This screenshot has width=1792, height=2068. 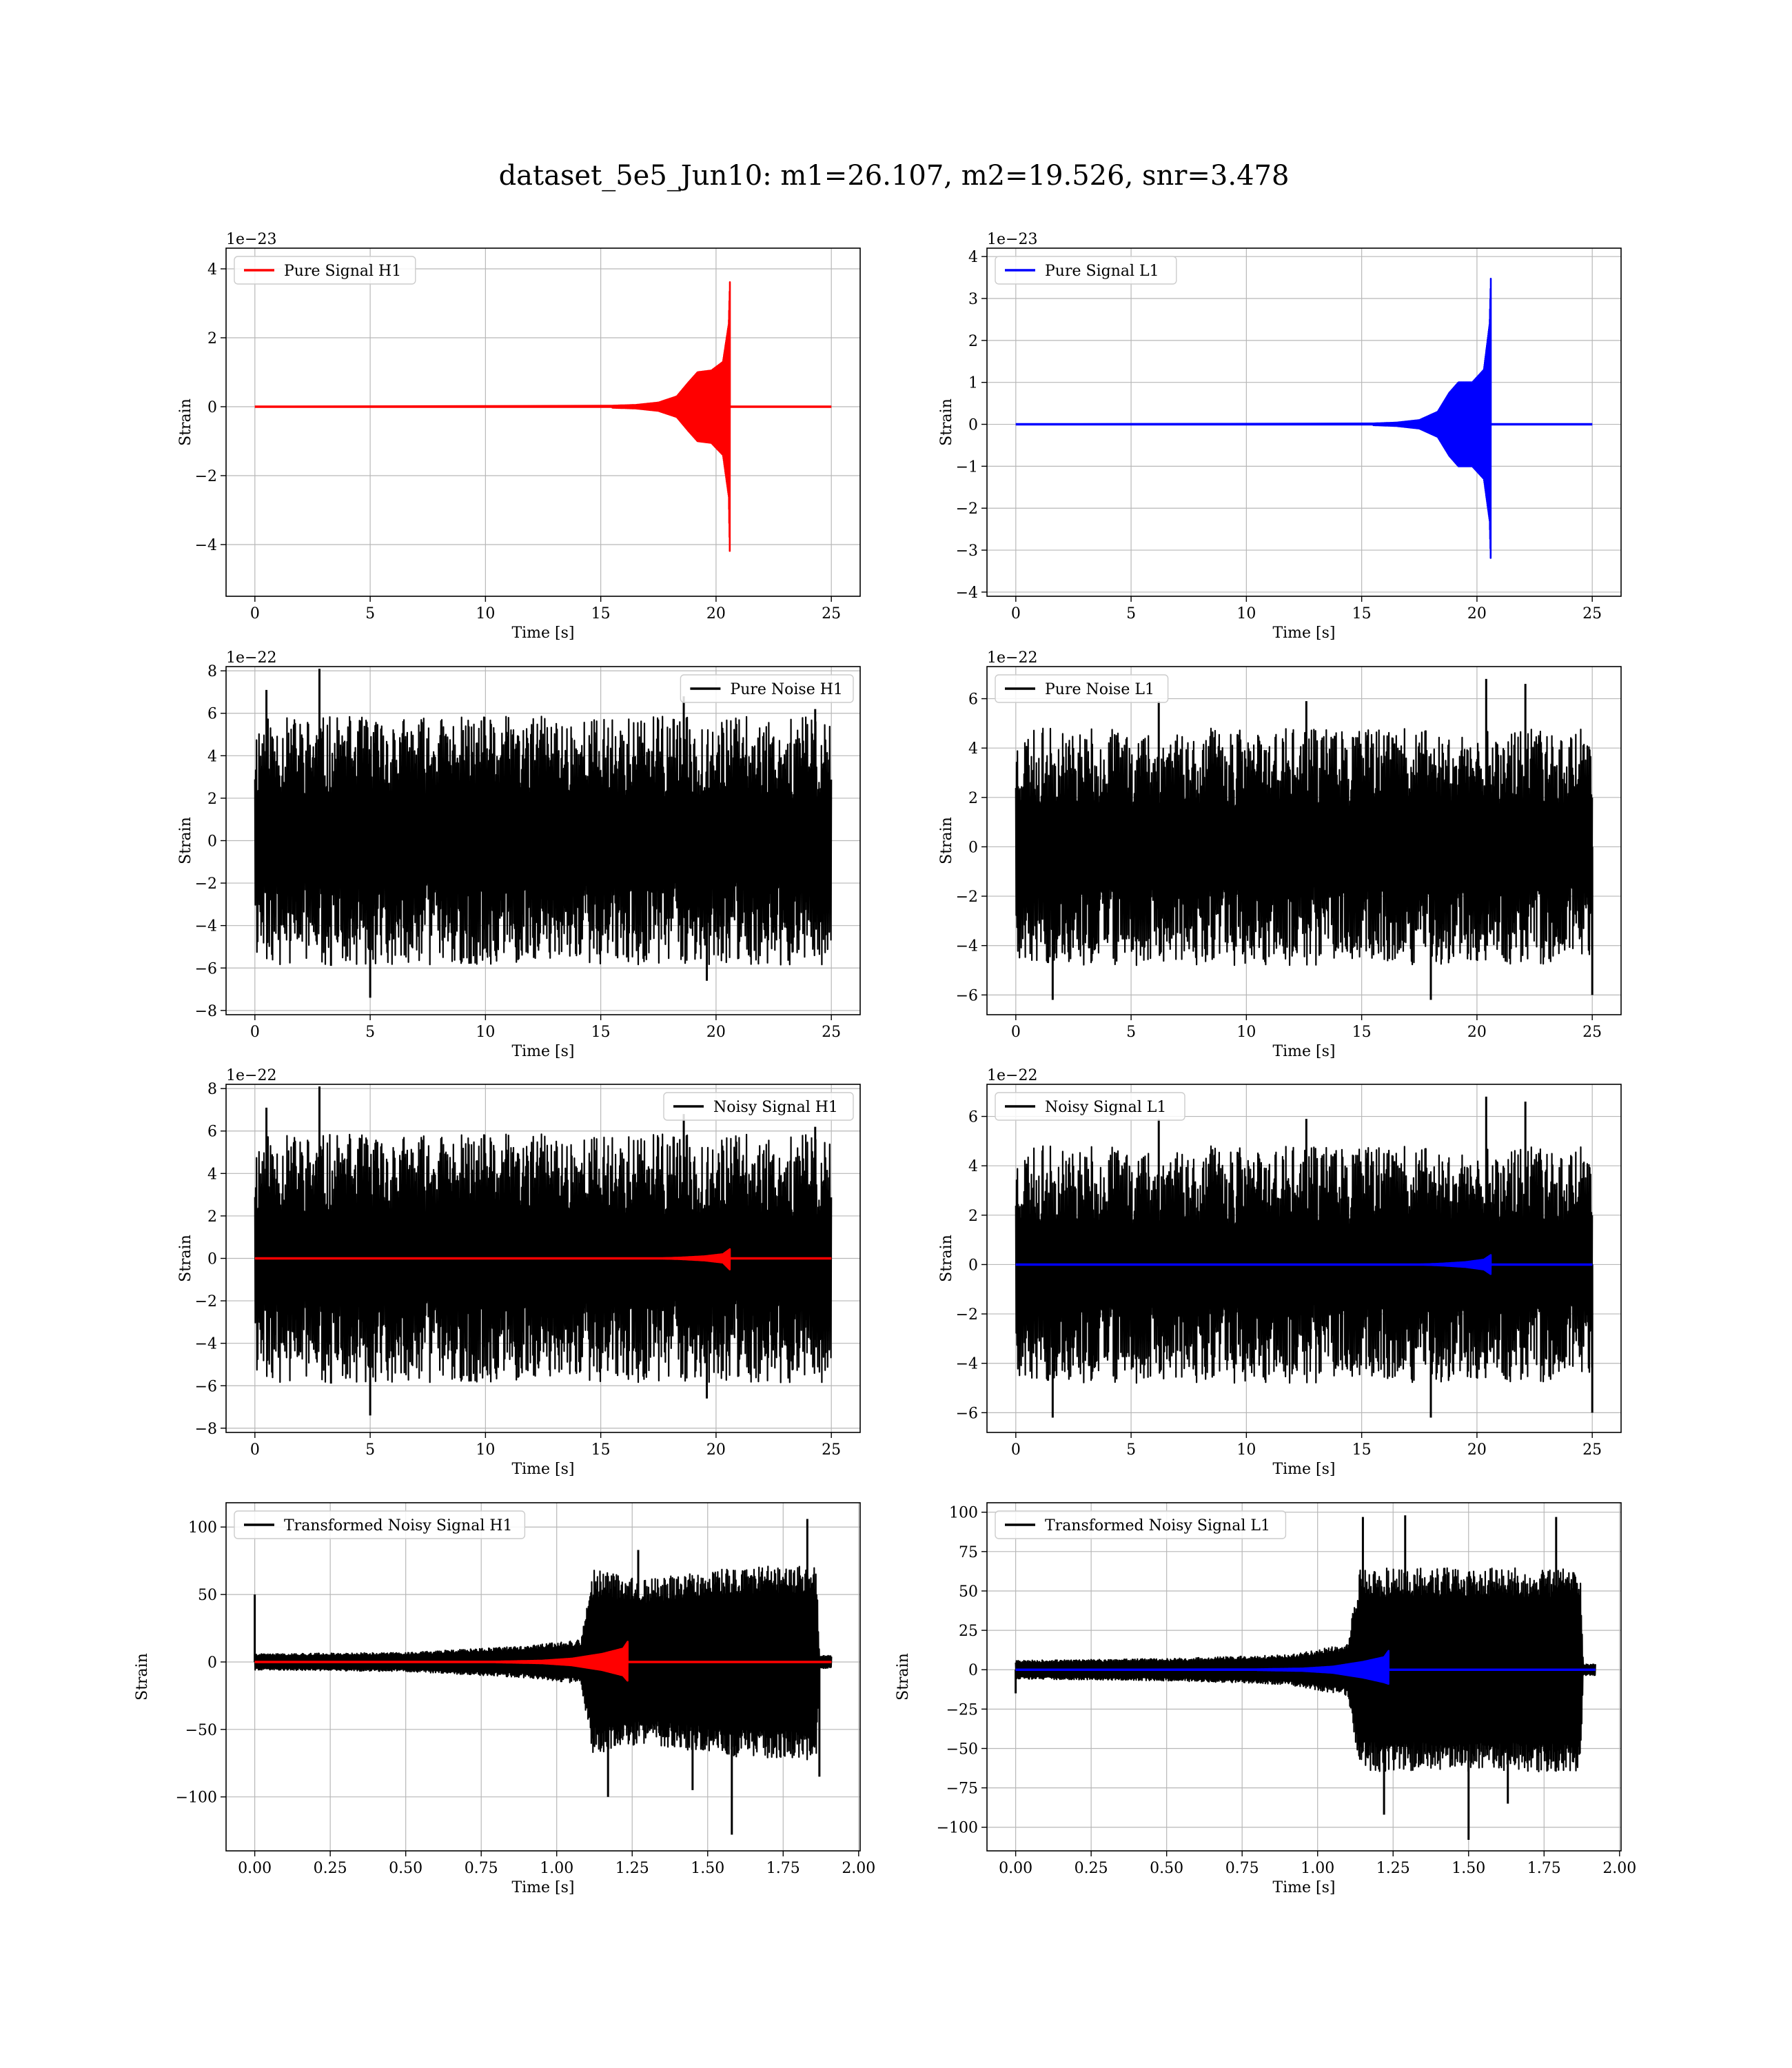 What do you see at coordinates (330, 1868) in the screenshot?
I see `x-tick-label: 0.25` at bounding box center [330, 1868].